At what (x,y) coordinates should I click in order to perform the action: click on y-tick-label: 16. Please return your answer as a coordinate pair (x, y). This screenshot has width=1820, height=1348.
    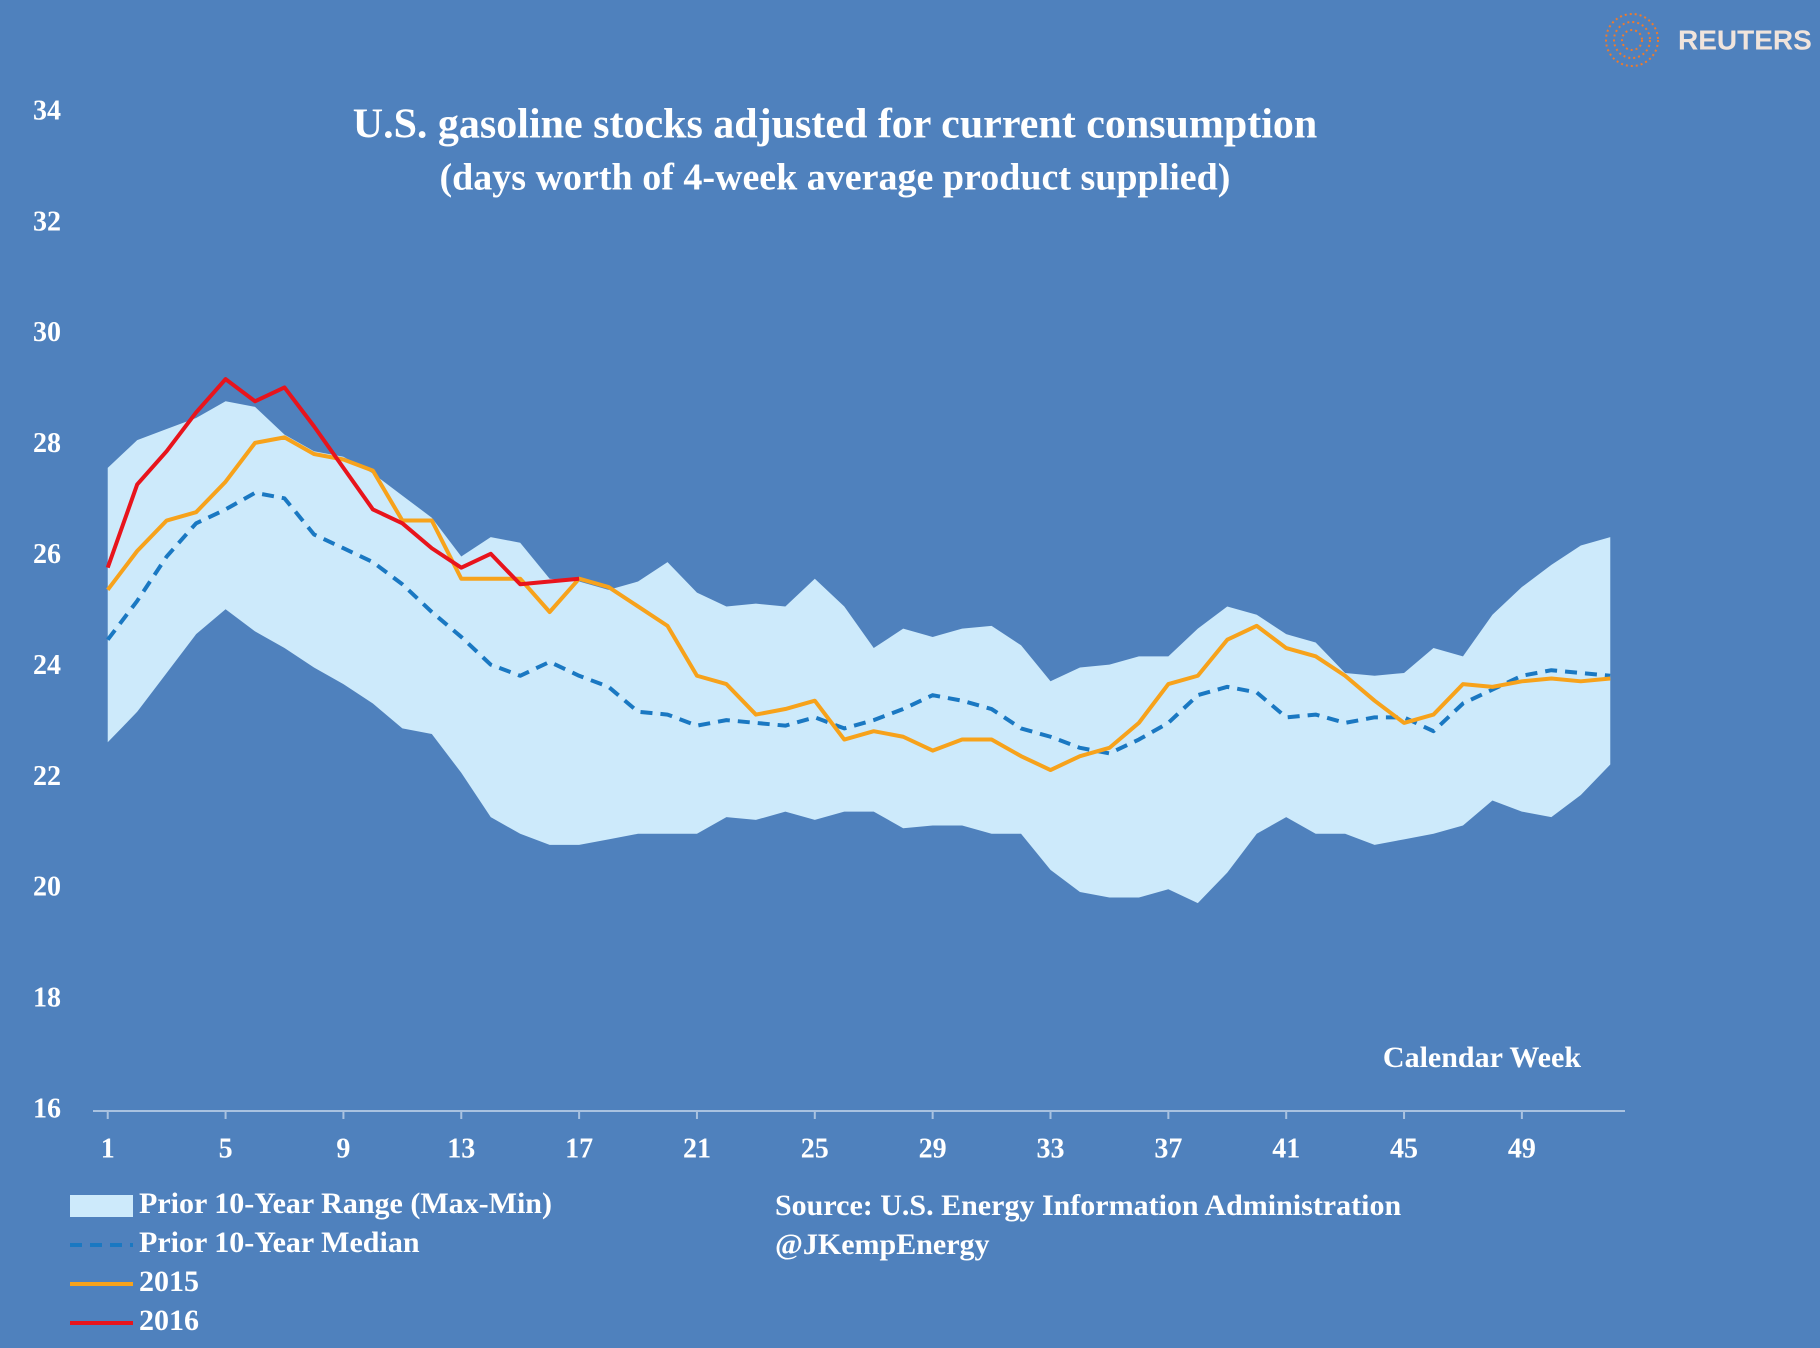
    Looking at the image, I should click on (47, 1108).